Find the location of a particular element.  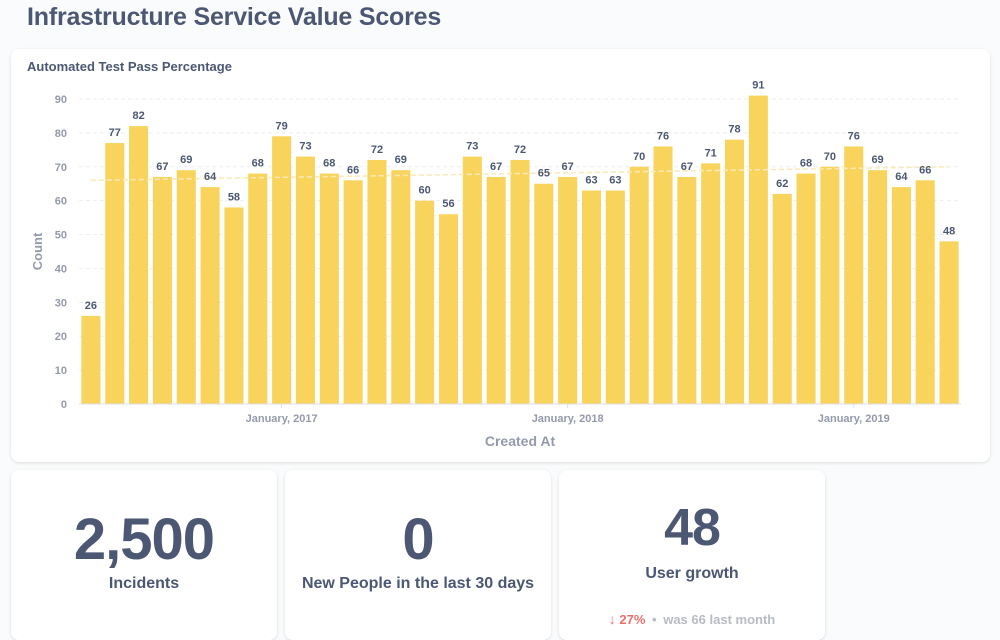

user-growth-trend: ↓ 27% • was 66 last month is located at coordinates (692, 619).